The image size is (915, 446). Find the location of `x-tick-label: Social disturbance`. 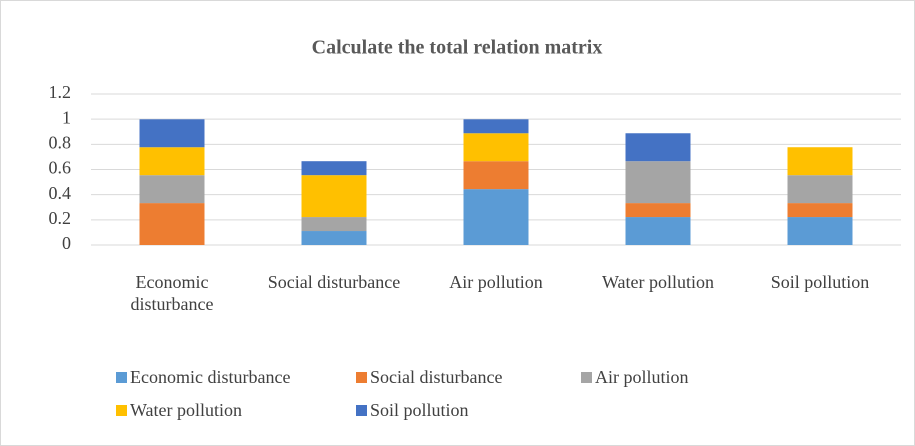

x-tick-label: Social disturbance is located at coordinates (334, 282).